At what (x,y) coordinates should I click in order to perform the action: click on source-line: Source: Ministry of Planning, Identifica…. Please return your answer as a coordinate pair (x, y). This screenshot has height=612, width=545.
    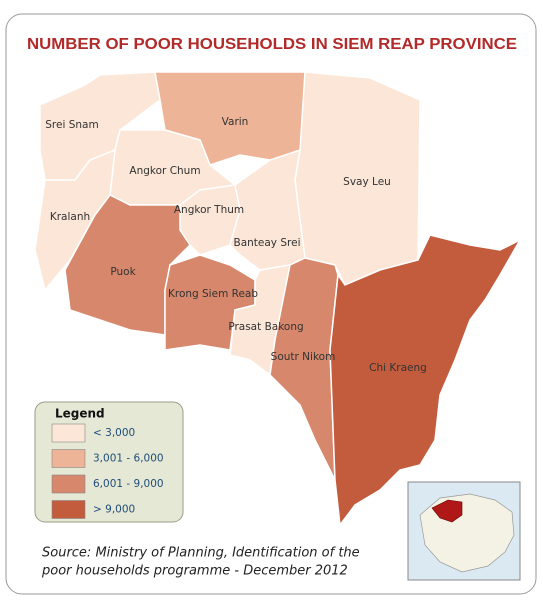
    Looking at the image, I should click on (201, 553).